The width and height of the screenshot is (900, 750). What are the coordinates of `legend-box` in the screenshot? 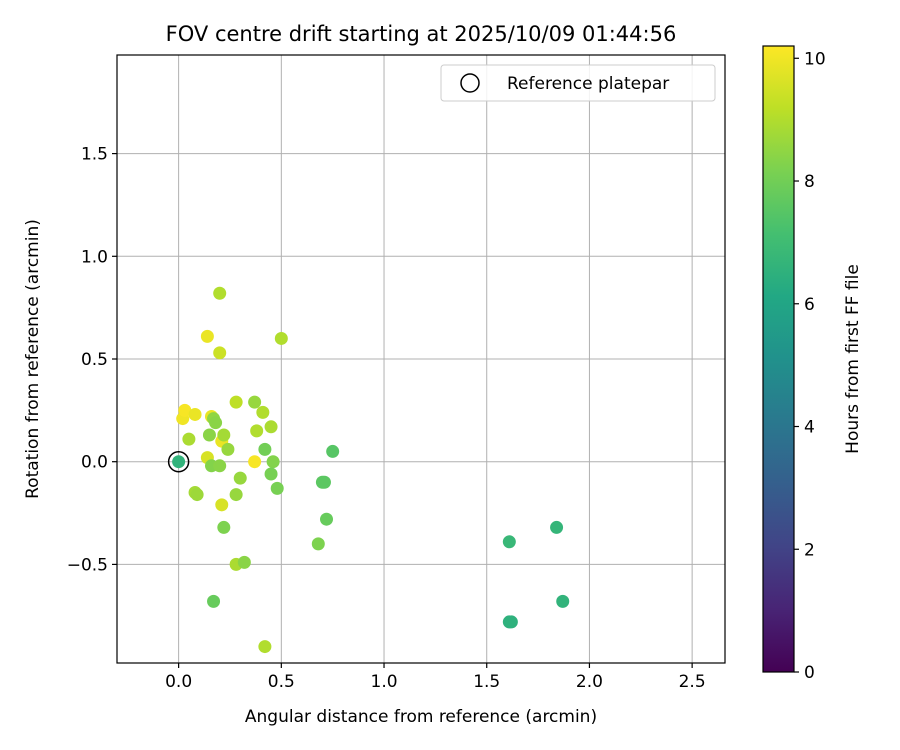 It's located at (578, 83).